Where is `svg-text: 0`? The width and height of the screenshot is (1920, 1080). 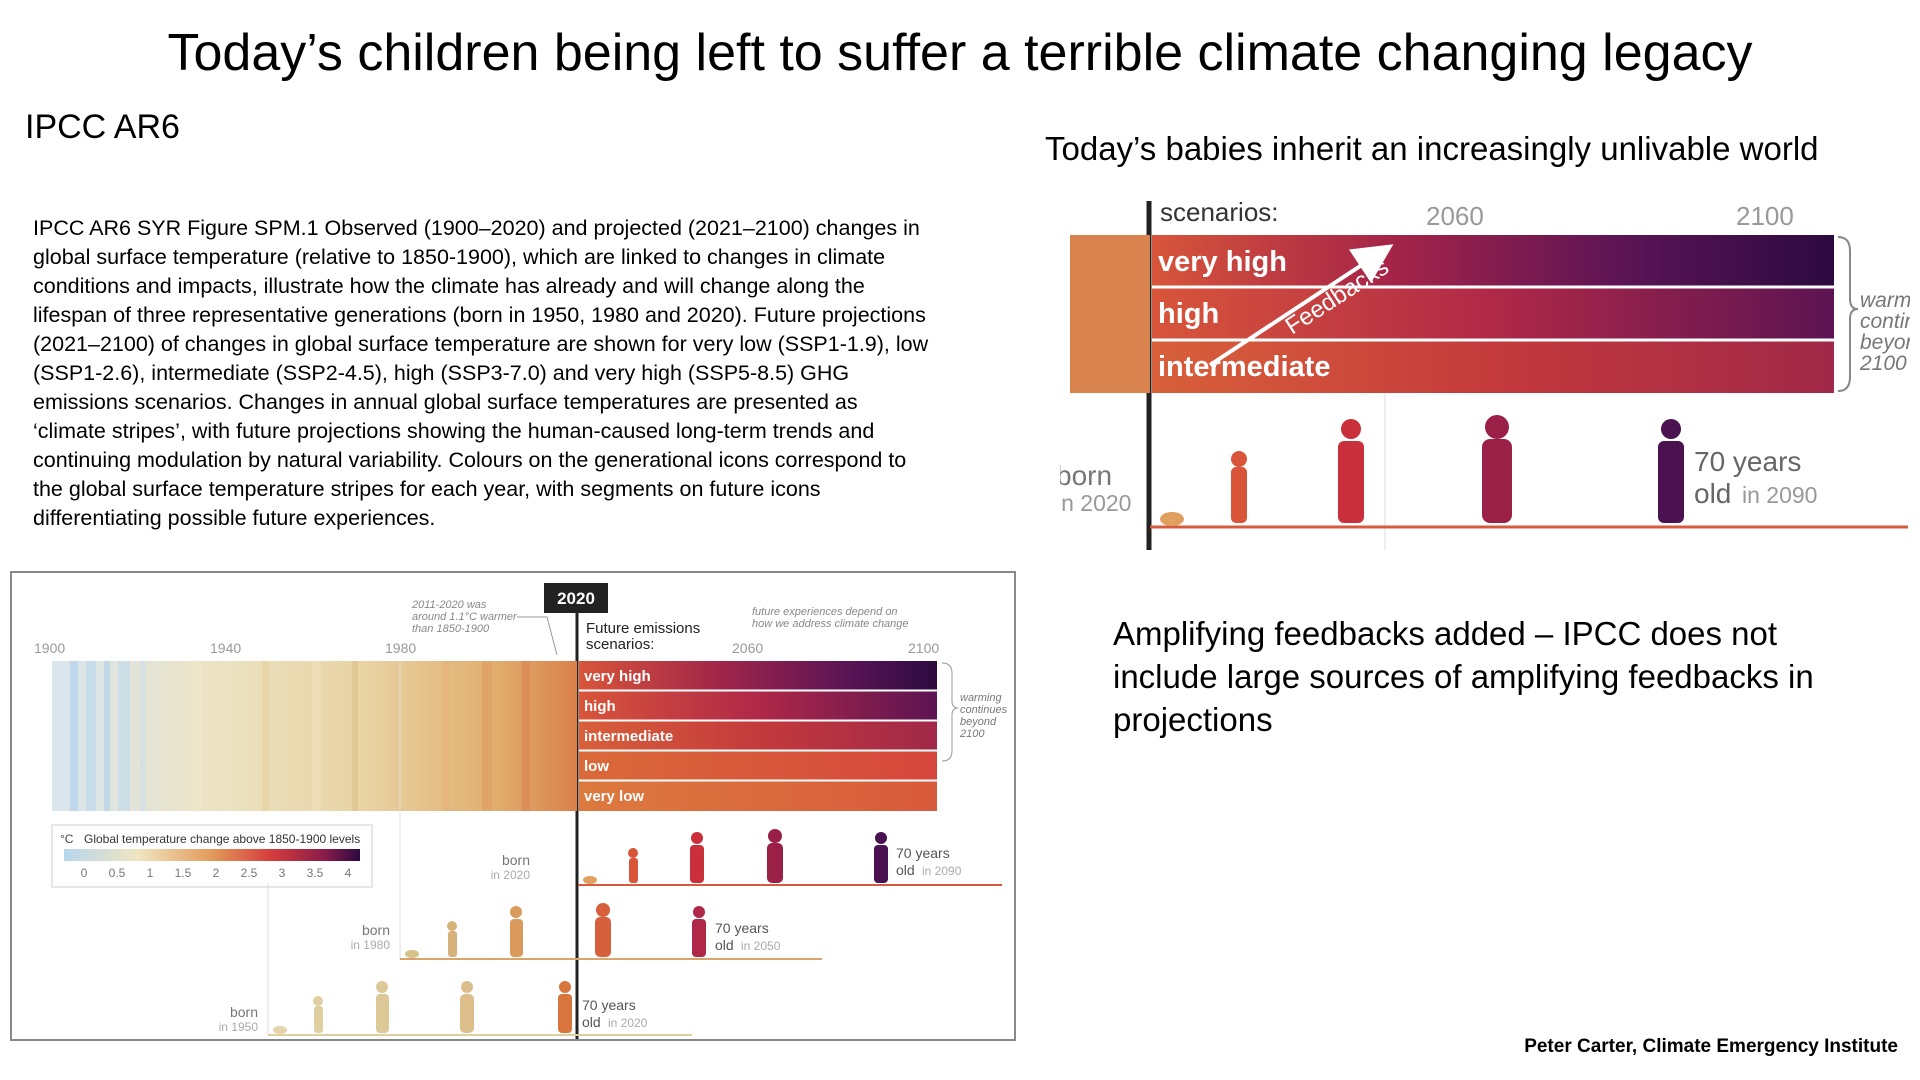
svg-text: 0 is located at coordinates (84, 873).